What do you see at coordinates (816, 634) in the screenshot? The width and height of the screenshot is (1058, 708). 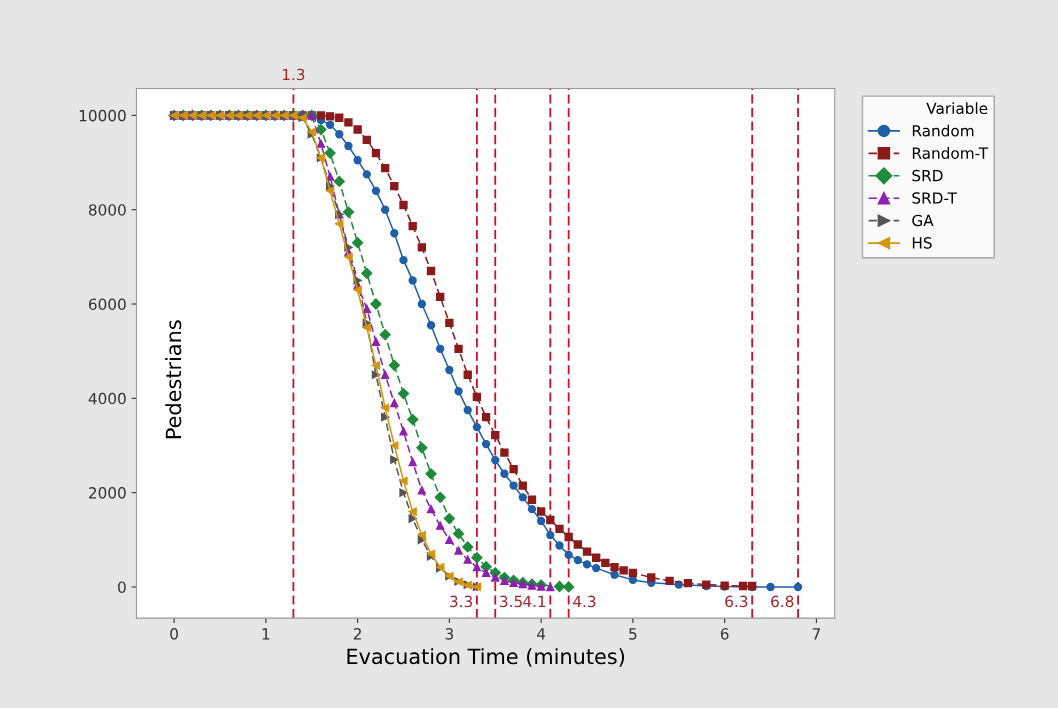 I see `x-tick-label: 7` at bounding box center [816, 634].